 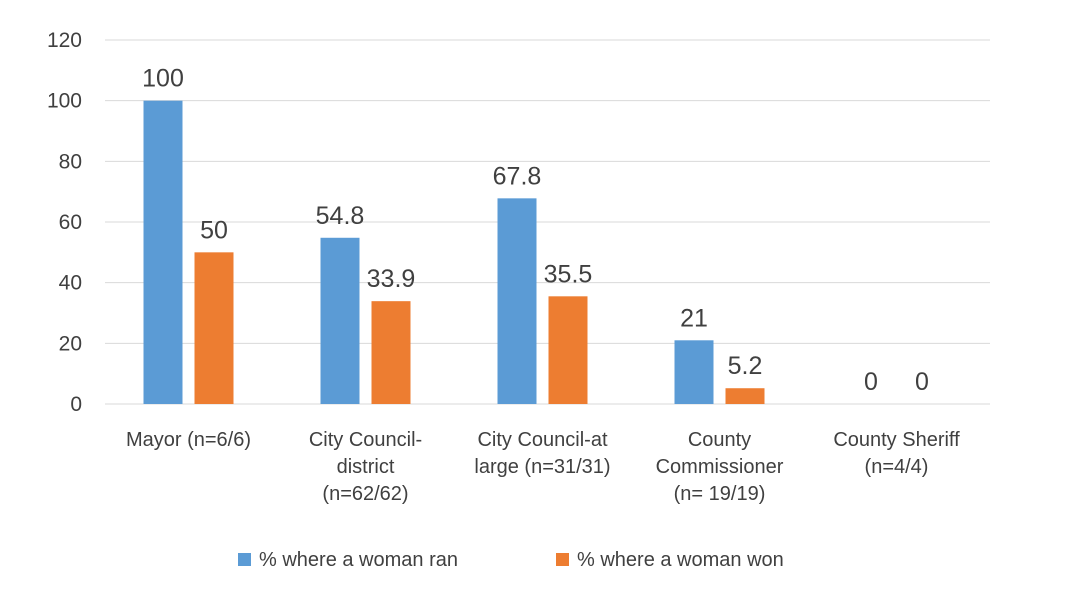 I want to click on category-label: City Council-at, so click(x=542, y=440).